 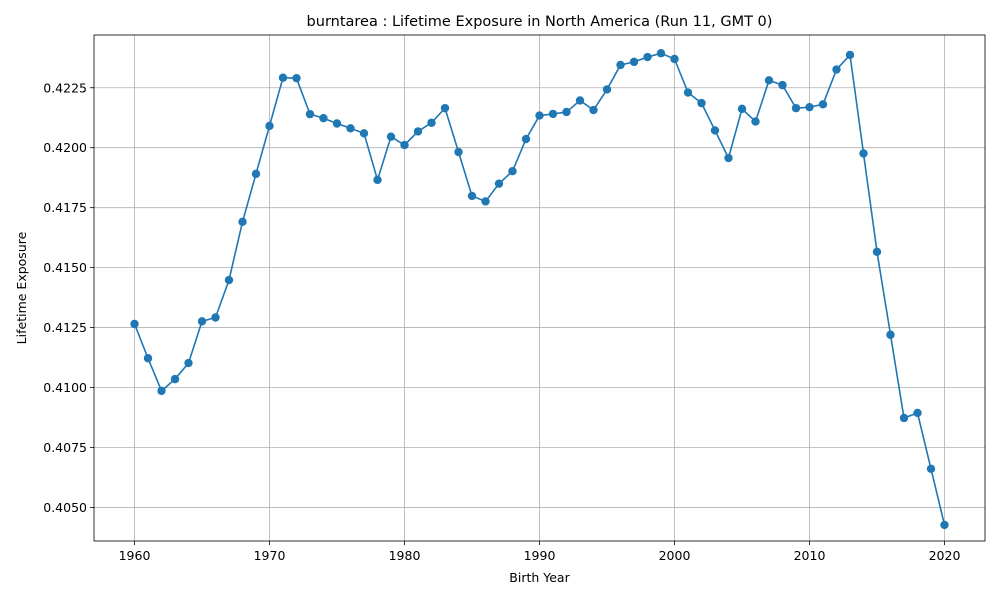 What do you see at coordinates (270, 555) in the screenshot?
I see `x-tick-label: 1970` at bounding box center [270, 555].